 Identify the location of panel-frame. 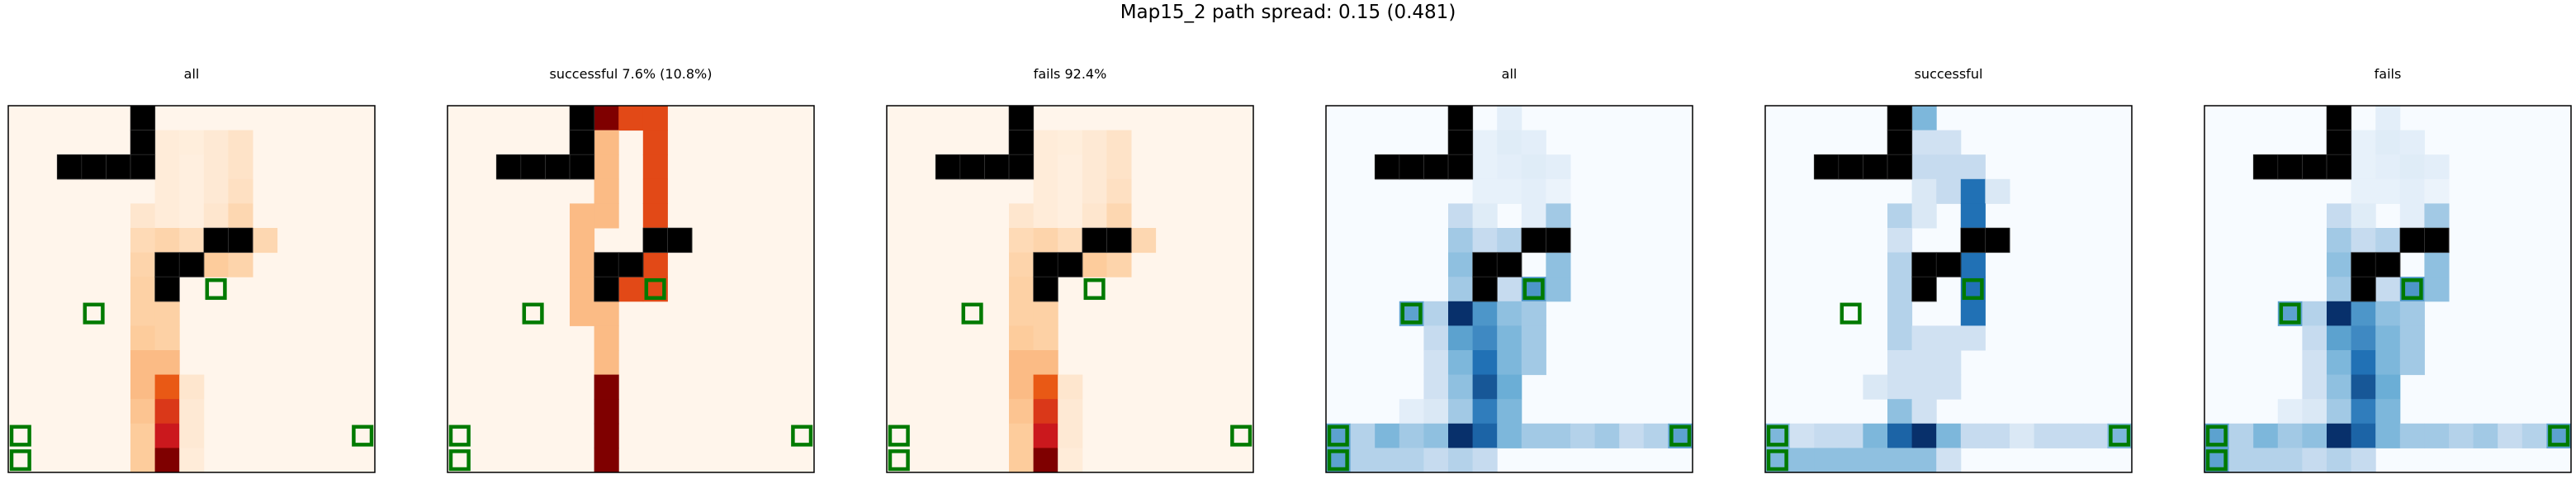
(2388, 289).